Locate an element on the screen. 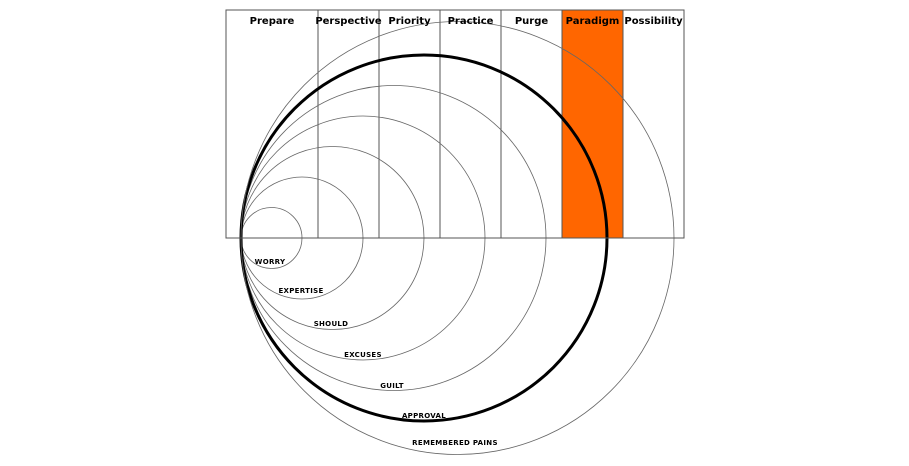 The width and height of the screenshot is (909, 466). column-header: Prepare is located at coordinates (272, 21).